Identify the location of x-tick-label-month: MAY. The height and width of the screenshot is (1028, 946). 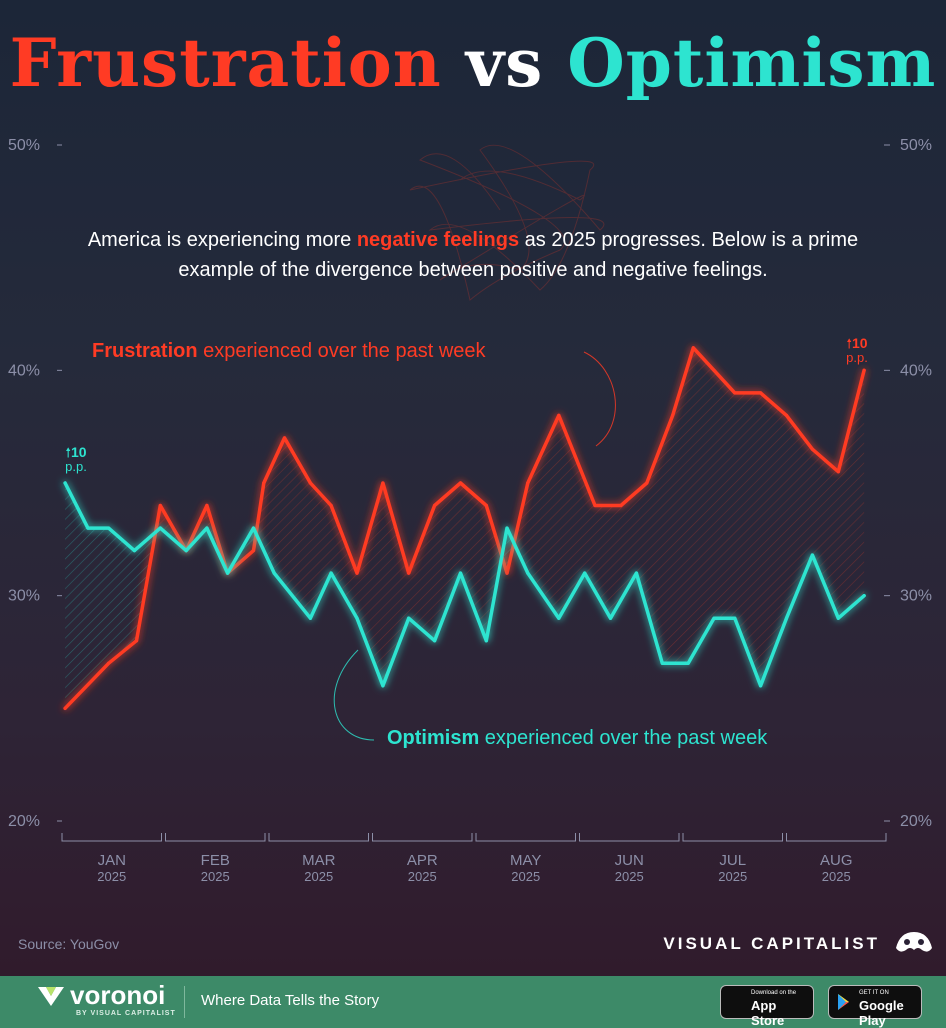
(525, 860).